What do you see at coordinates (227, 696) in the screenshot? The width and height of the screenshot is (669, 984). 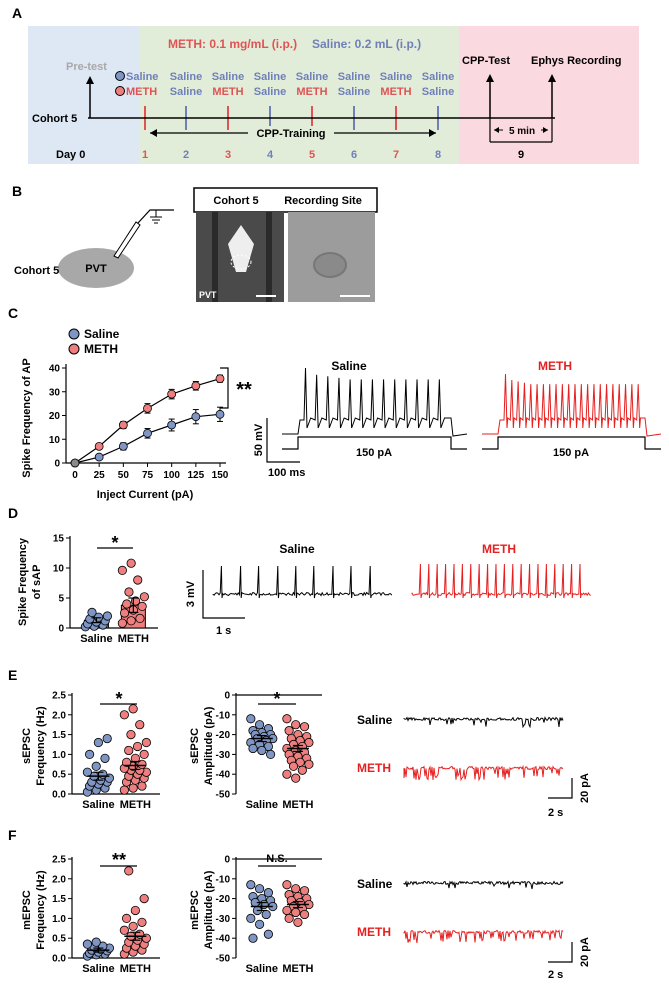 I see `e-amp-chart-y-tick-label: 0` at bounding box center [227, 696].